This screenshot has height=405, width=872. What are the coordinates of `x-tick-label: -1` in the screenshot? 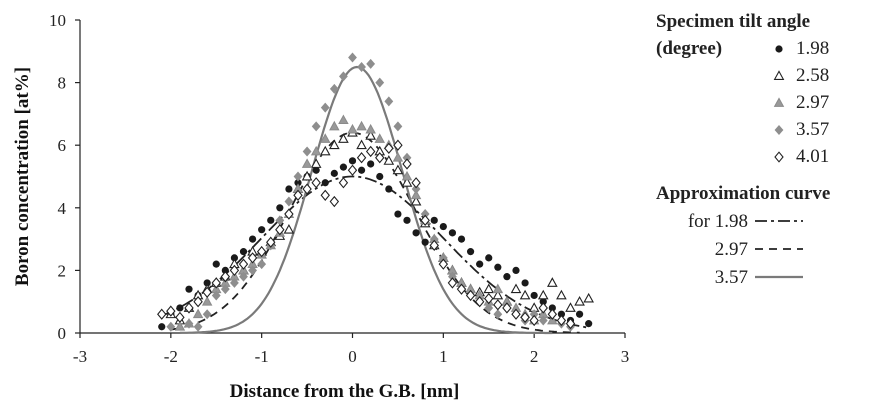 It's located at (262, 356).